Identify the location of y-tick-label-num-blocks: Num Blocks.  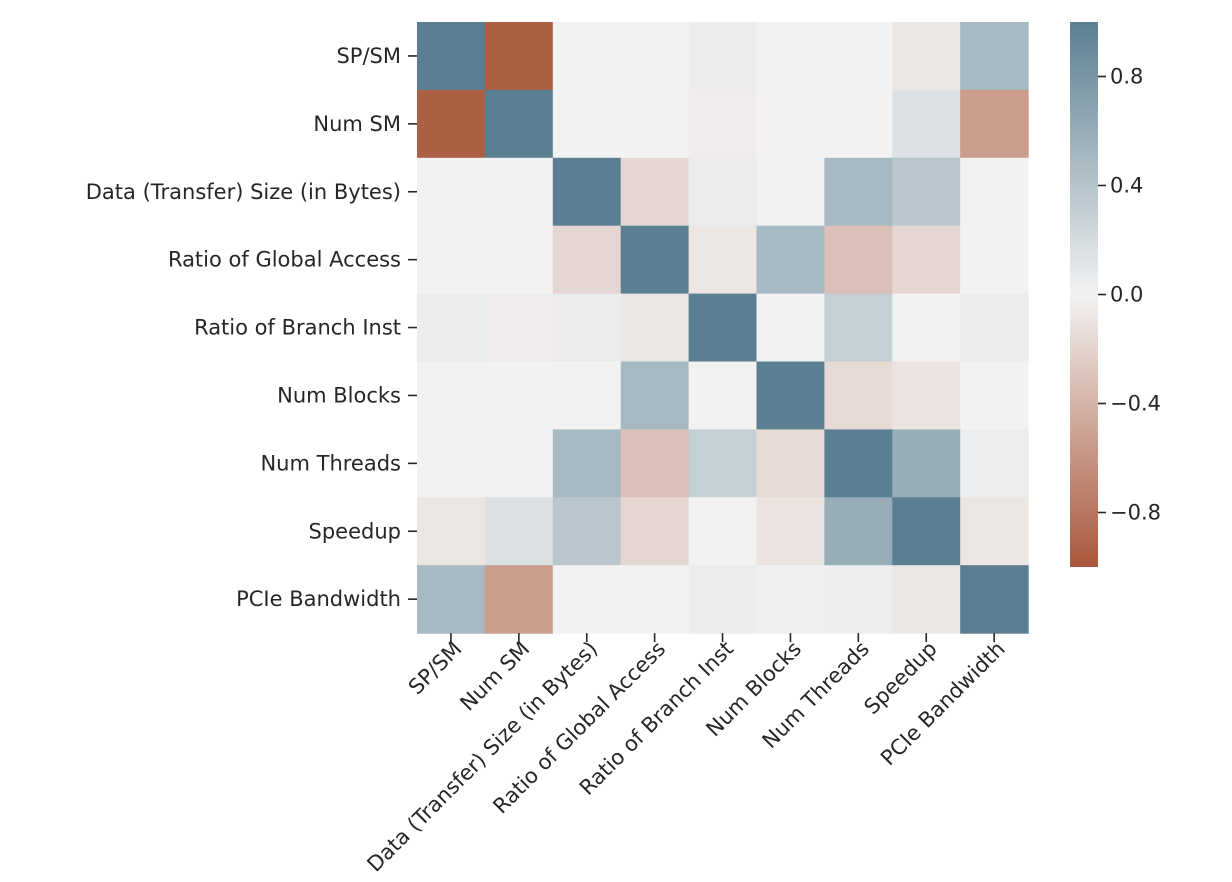
(339, 395).